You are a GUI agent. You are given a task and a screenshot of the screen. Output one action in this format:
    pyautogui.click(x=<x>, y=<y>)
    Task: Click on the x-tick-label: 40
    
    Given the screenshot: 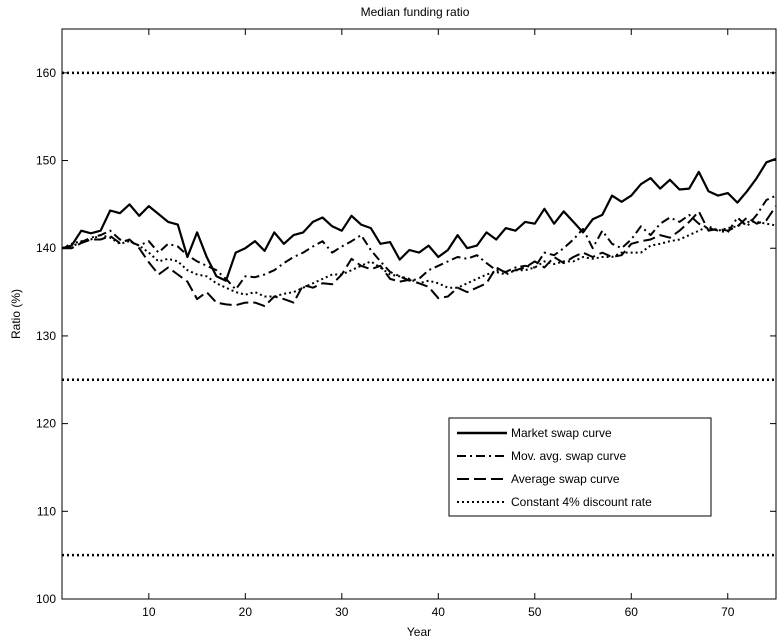 What is the action you would take?
    pyautogui.click(x=439, y=612)
    